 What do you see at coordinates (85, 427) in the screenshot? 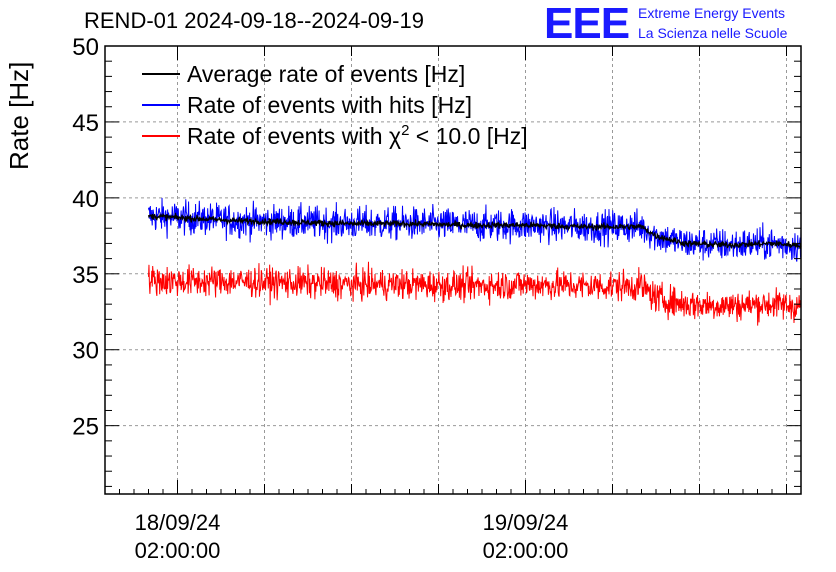
I see `y-tick-label: 25` at bounding box center [85, 427].